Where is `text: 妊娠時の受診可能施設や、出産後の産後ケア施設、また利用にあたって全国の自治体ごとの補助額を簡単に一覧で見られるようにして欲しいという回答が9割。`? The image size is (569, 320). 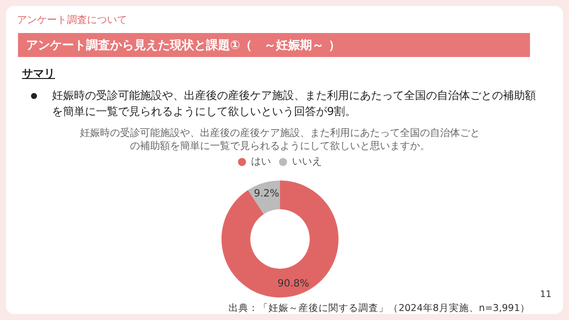 text: 妊娠時の受診可能施設や、出産後の産後ケア施設、また利用にあたって全国の自治体ごとの補助額を簡単に一覧で見られるようにして欲しいという回答が9割。 is located at coordinates (294, 104).